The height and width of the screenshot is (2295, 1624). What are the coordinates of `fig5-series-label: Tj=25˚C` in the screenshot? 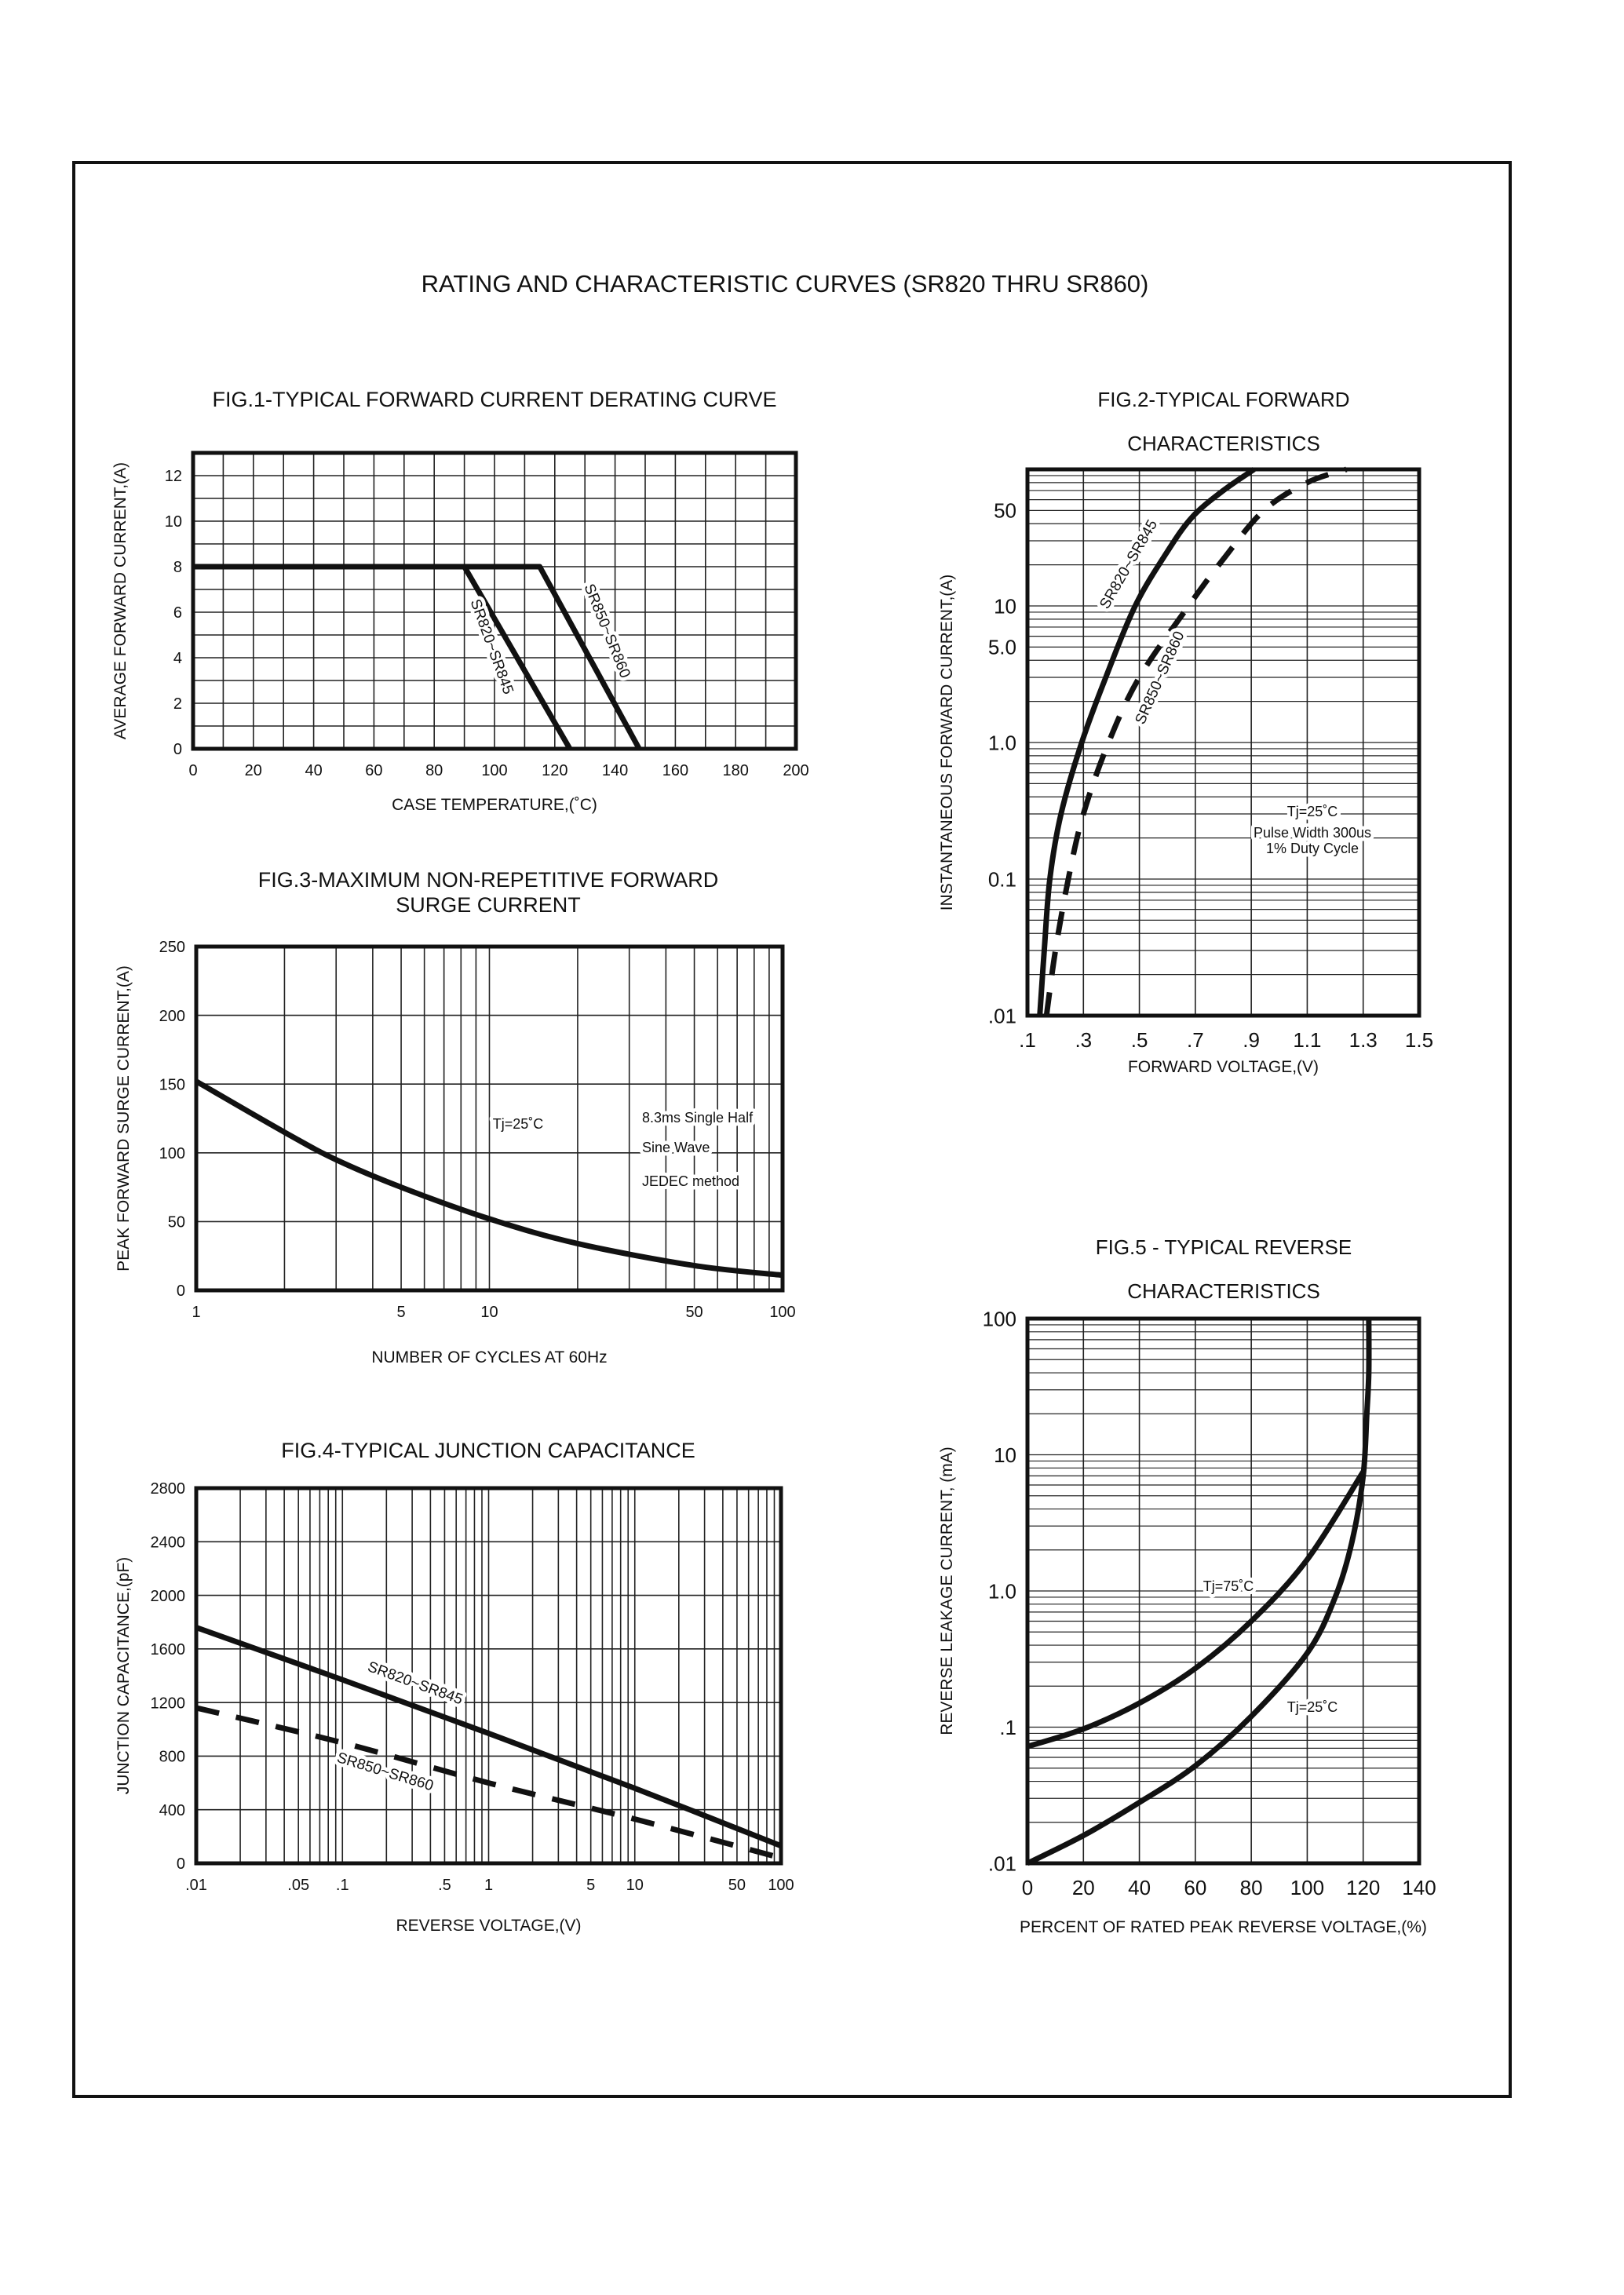 It's located at (1312, 1707).